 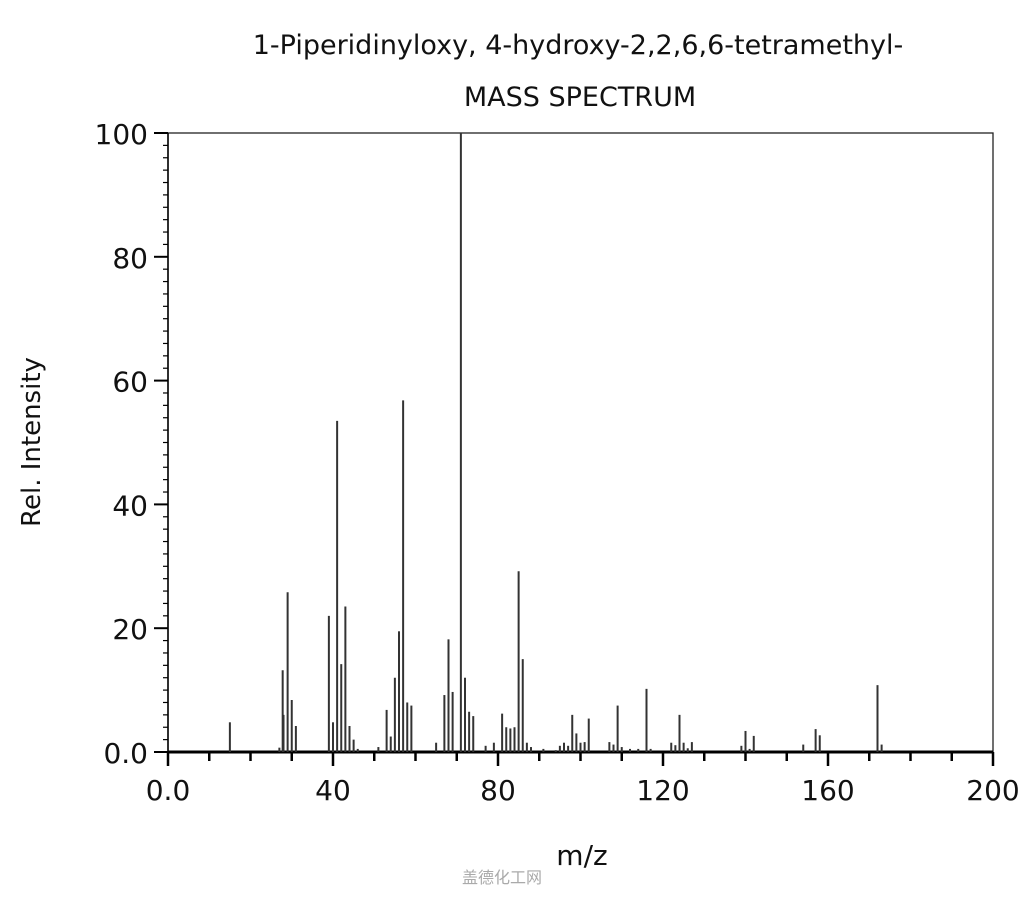 I want to click on x-tick-label: 160, so click(x=827, y=790).